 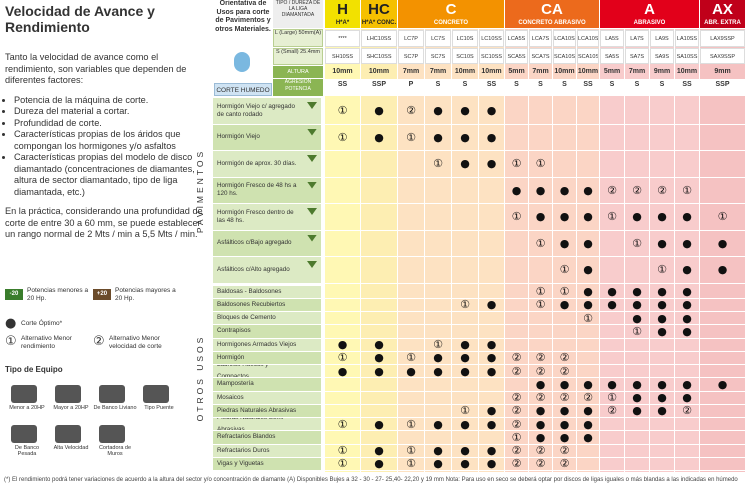 What do you see at coordinates (564, 56) in the screenshot?
I see `code-small: SCA10S` at bounding box center [564, 56].